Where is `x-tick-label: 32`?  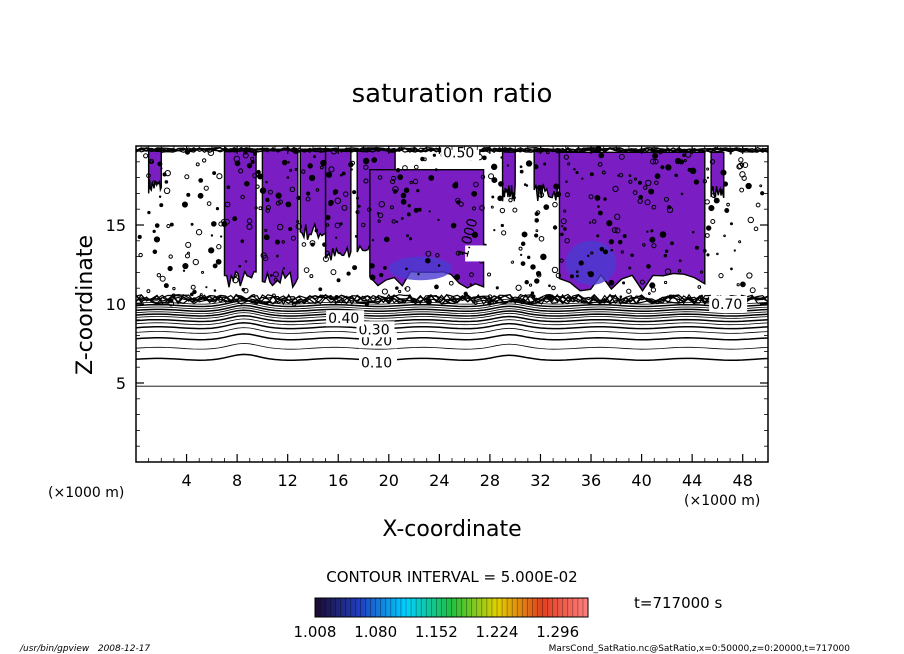 x-tick-label: 32 is located at coordinates (540, 480).